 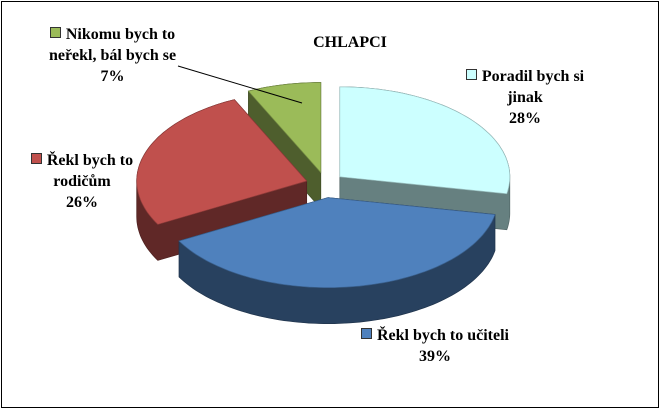 What do you see at coordinates (82, 202) in the screenshot?
I see `value-label: 26%` at bounding box center [82, 202].